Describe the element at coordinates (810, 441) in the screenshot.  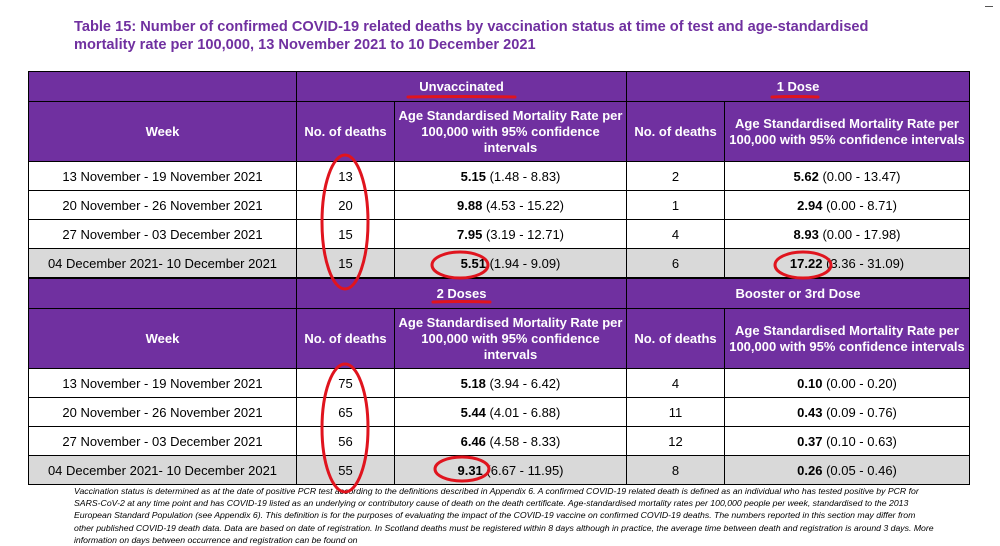
I see `rate-value: 0.37` at that location.